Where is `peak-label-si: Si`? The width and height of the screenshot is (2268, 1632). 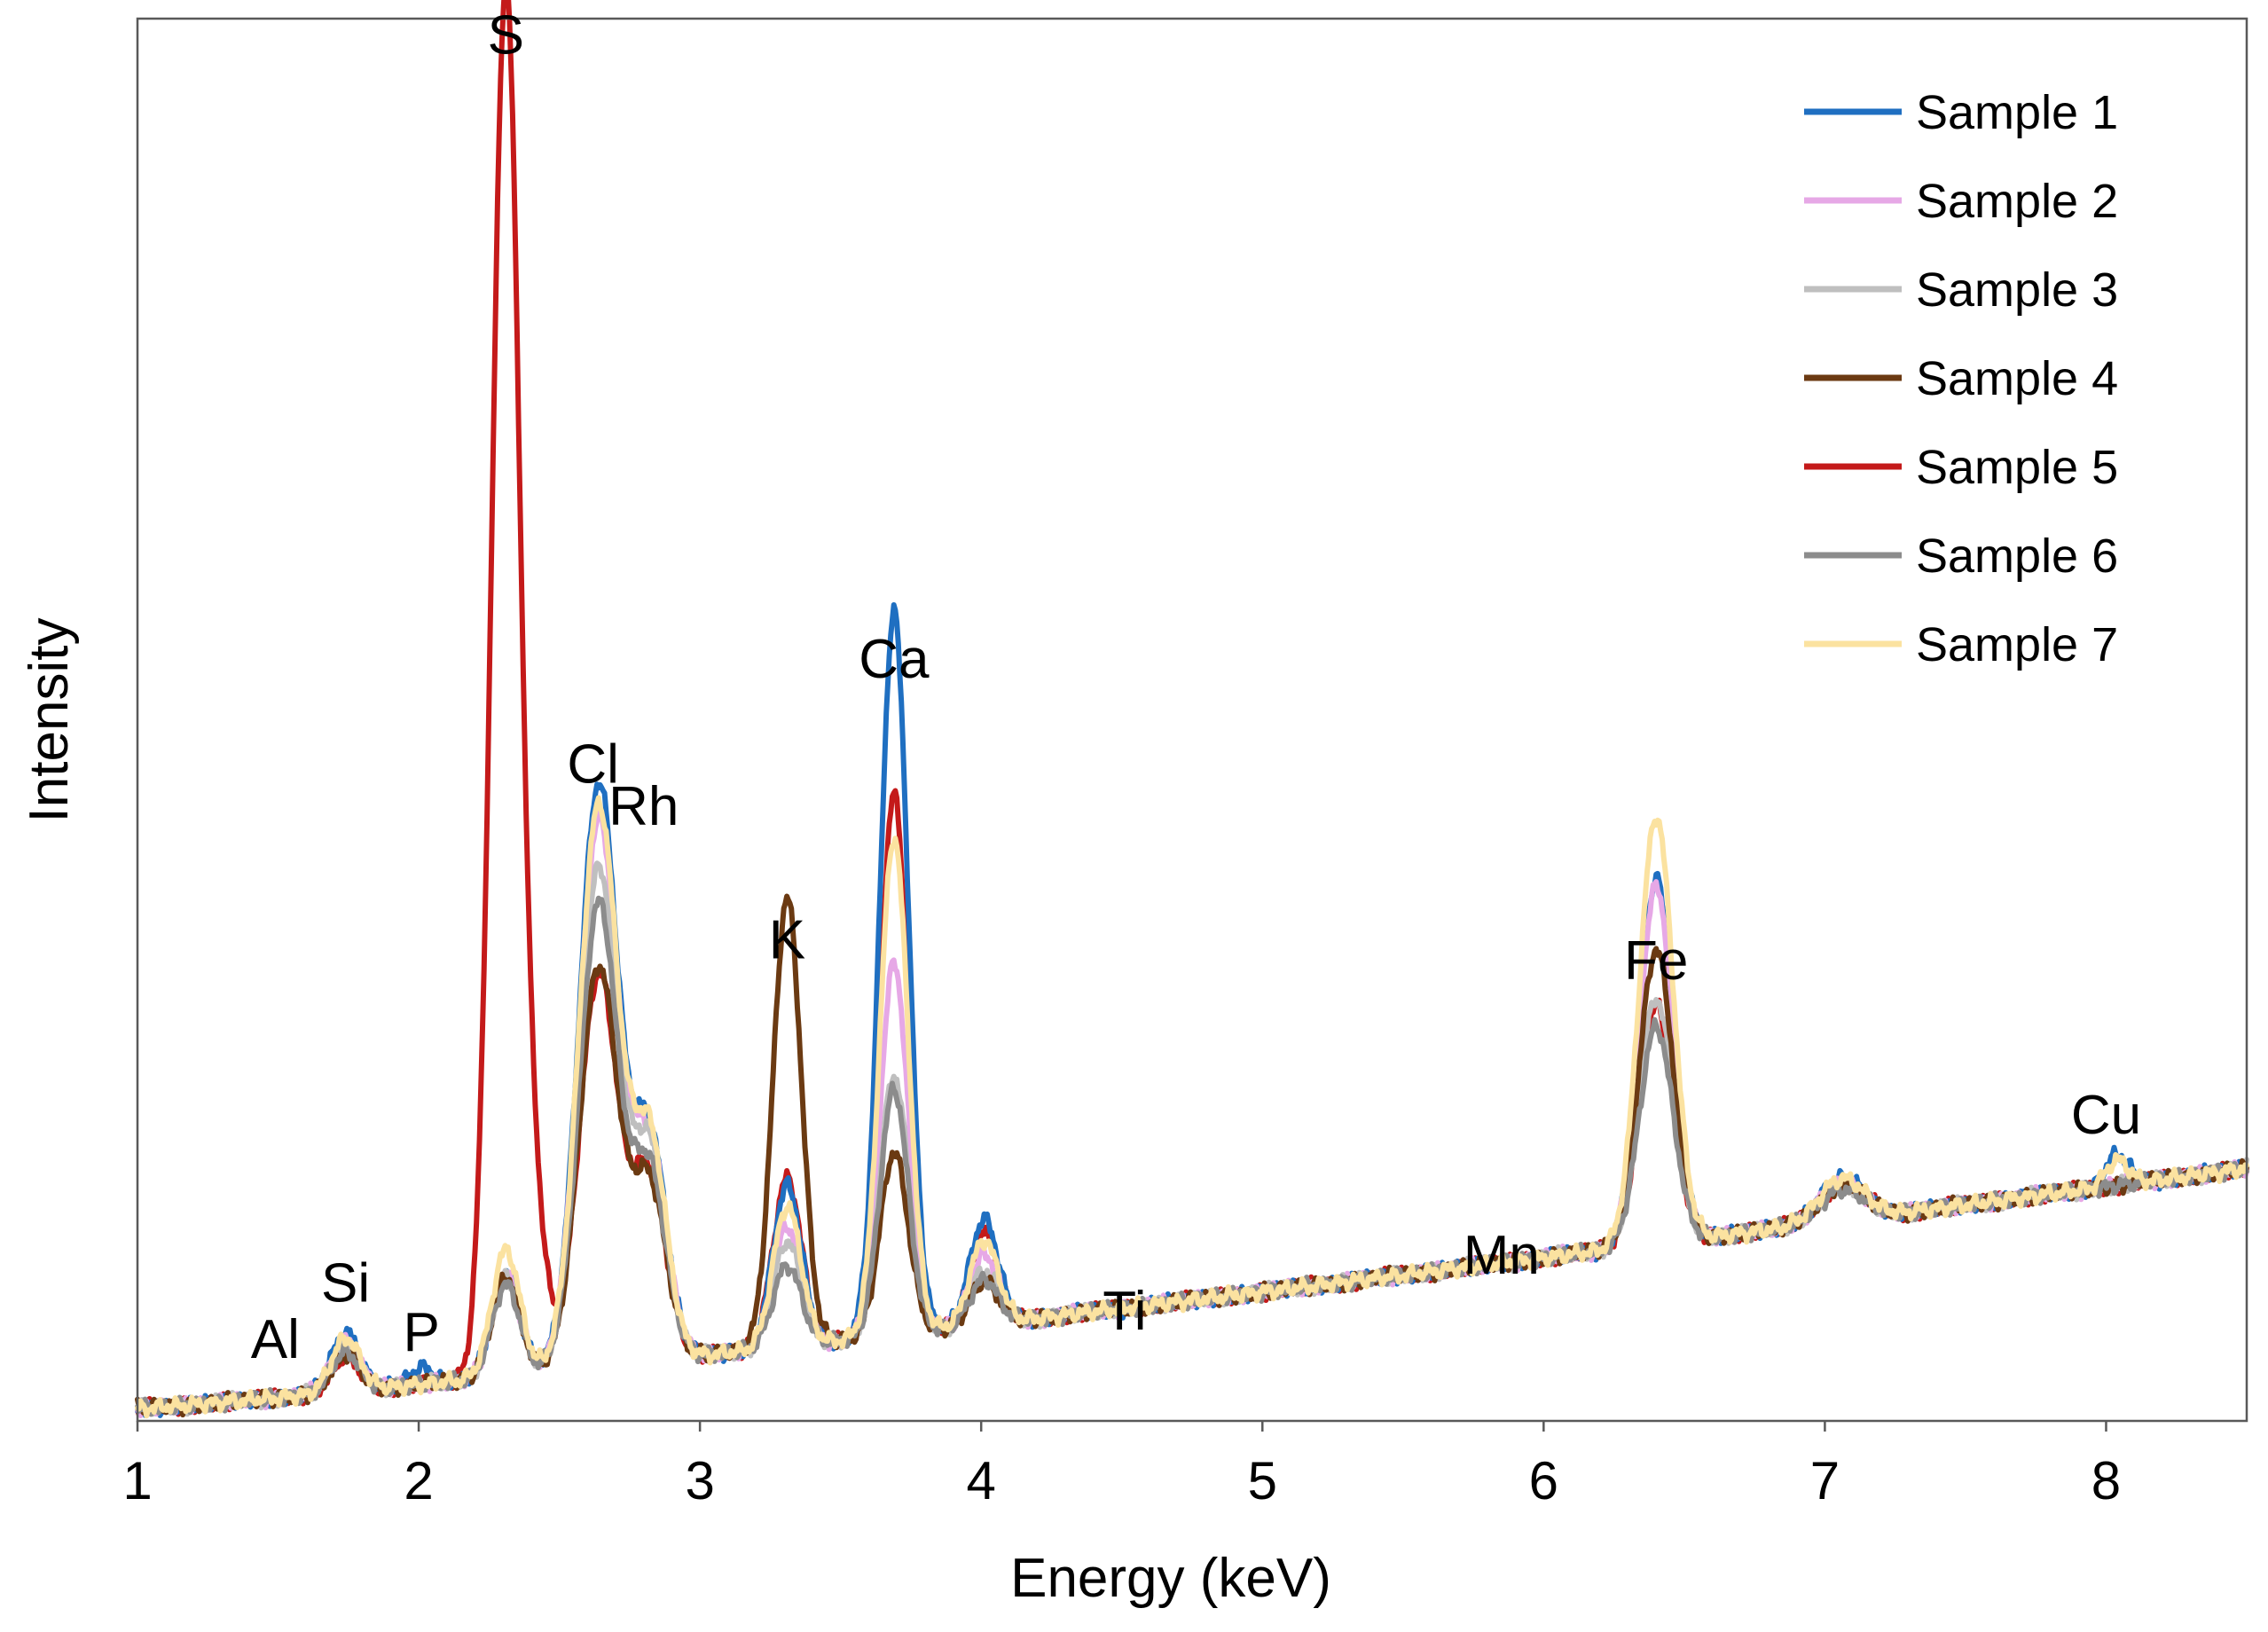 peak-label-si: Si is located at coordinates (345, 1283).